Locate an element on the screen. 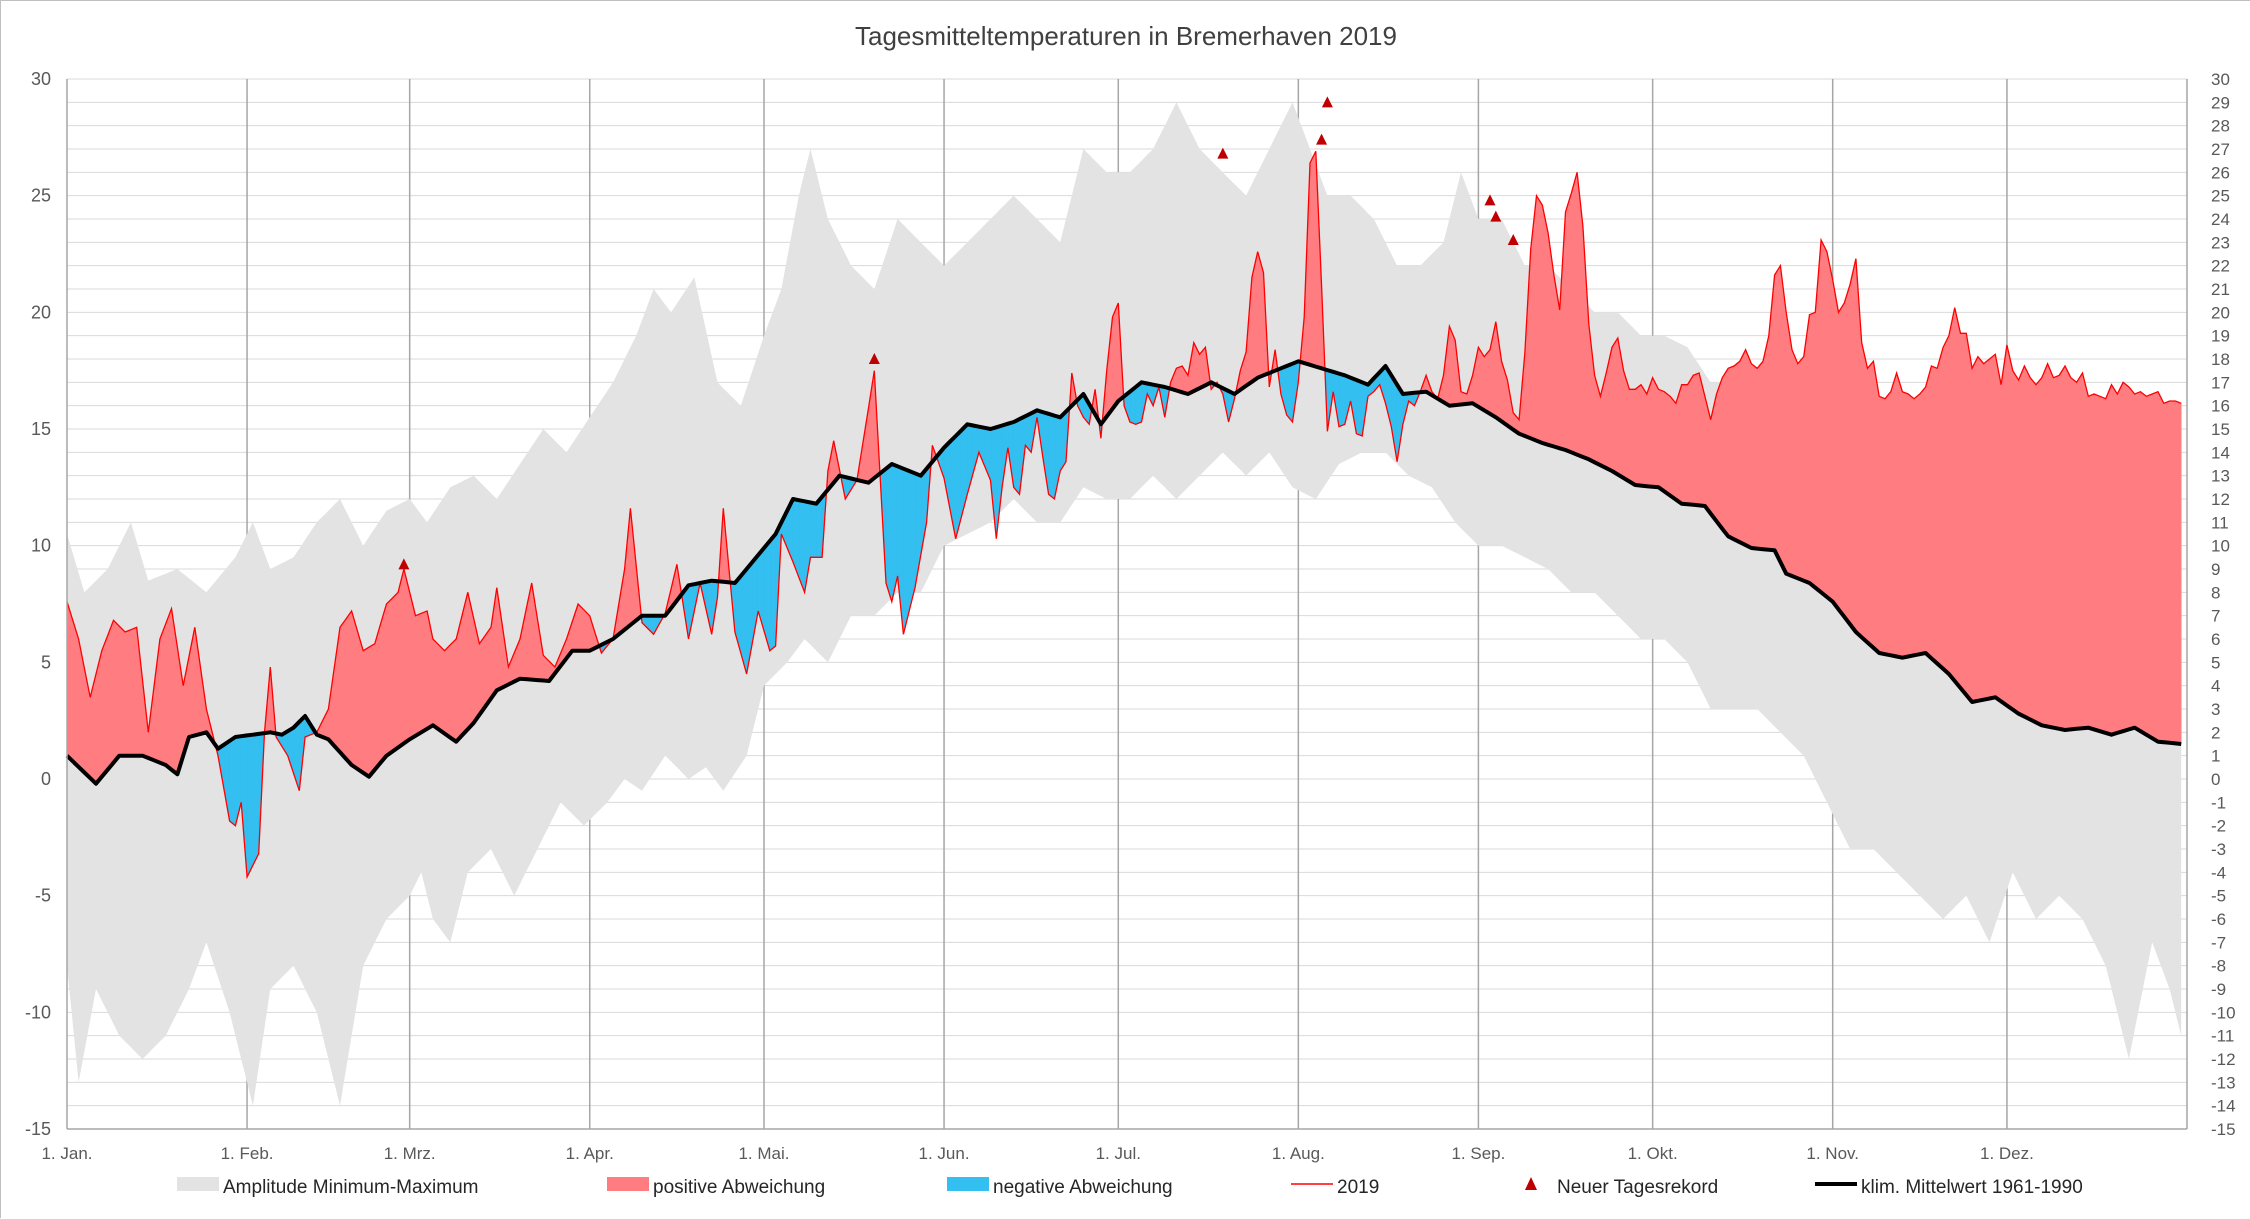  y-tick-label-right: 3 is located at coordinates (2215, 709).